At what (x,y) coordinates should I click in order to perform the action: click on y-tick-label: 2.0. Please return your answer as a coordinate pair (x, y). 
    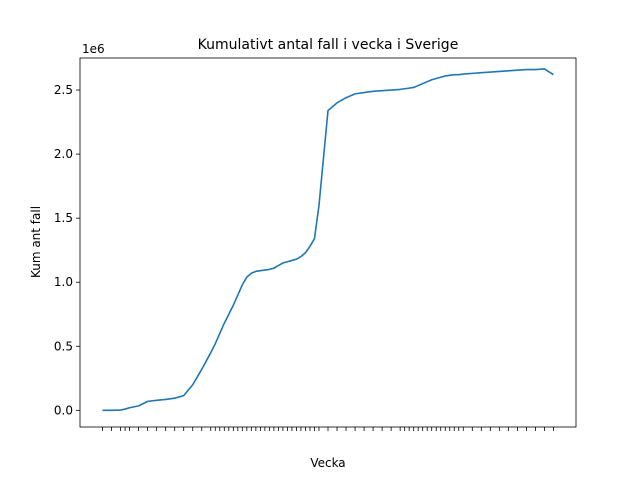
    Looking at the image, I should click on (63, 154).